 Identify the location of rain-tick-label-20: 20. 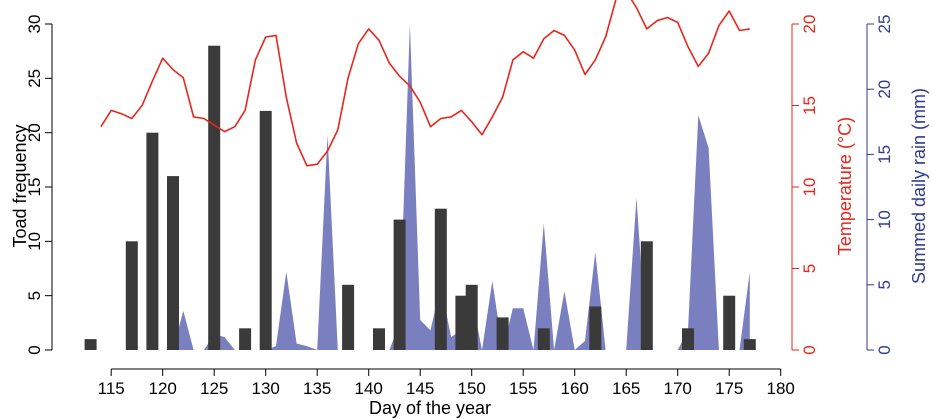
(884, 89).